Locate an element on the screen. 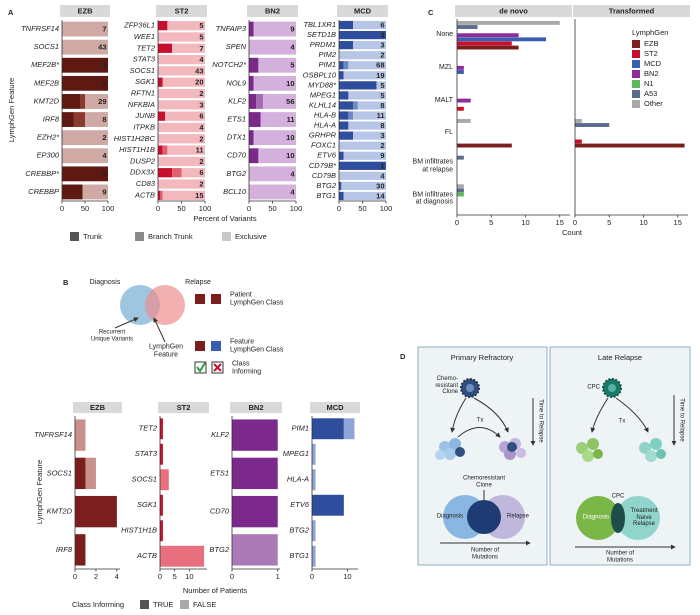 This screenshot has height=615, width=700. y-tick-label: HIST1H1B is located at coordinates (139, 530).